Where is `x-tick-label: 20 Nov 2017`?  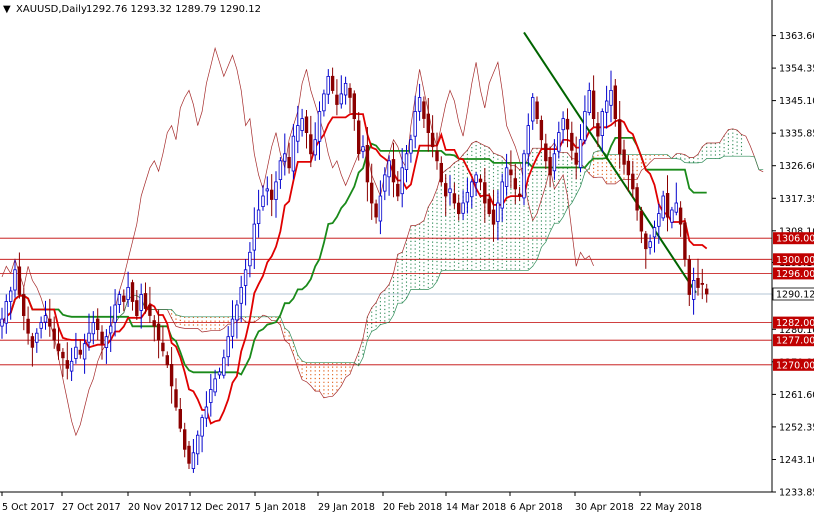 x-tick-label: 20 Nov 2017 is located at coordinates (158, 507).